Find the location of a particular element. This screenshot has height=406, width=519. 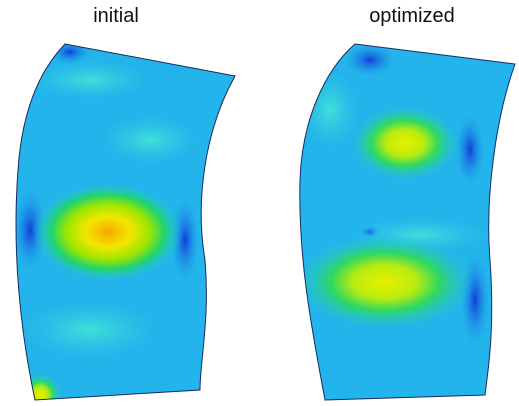

panel-label: optimized is located at coordinates (412, 16).